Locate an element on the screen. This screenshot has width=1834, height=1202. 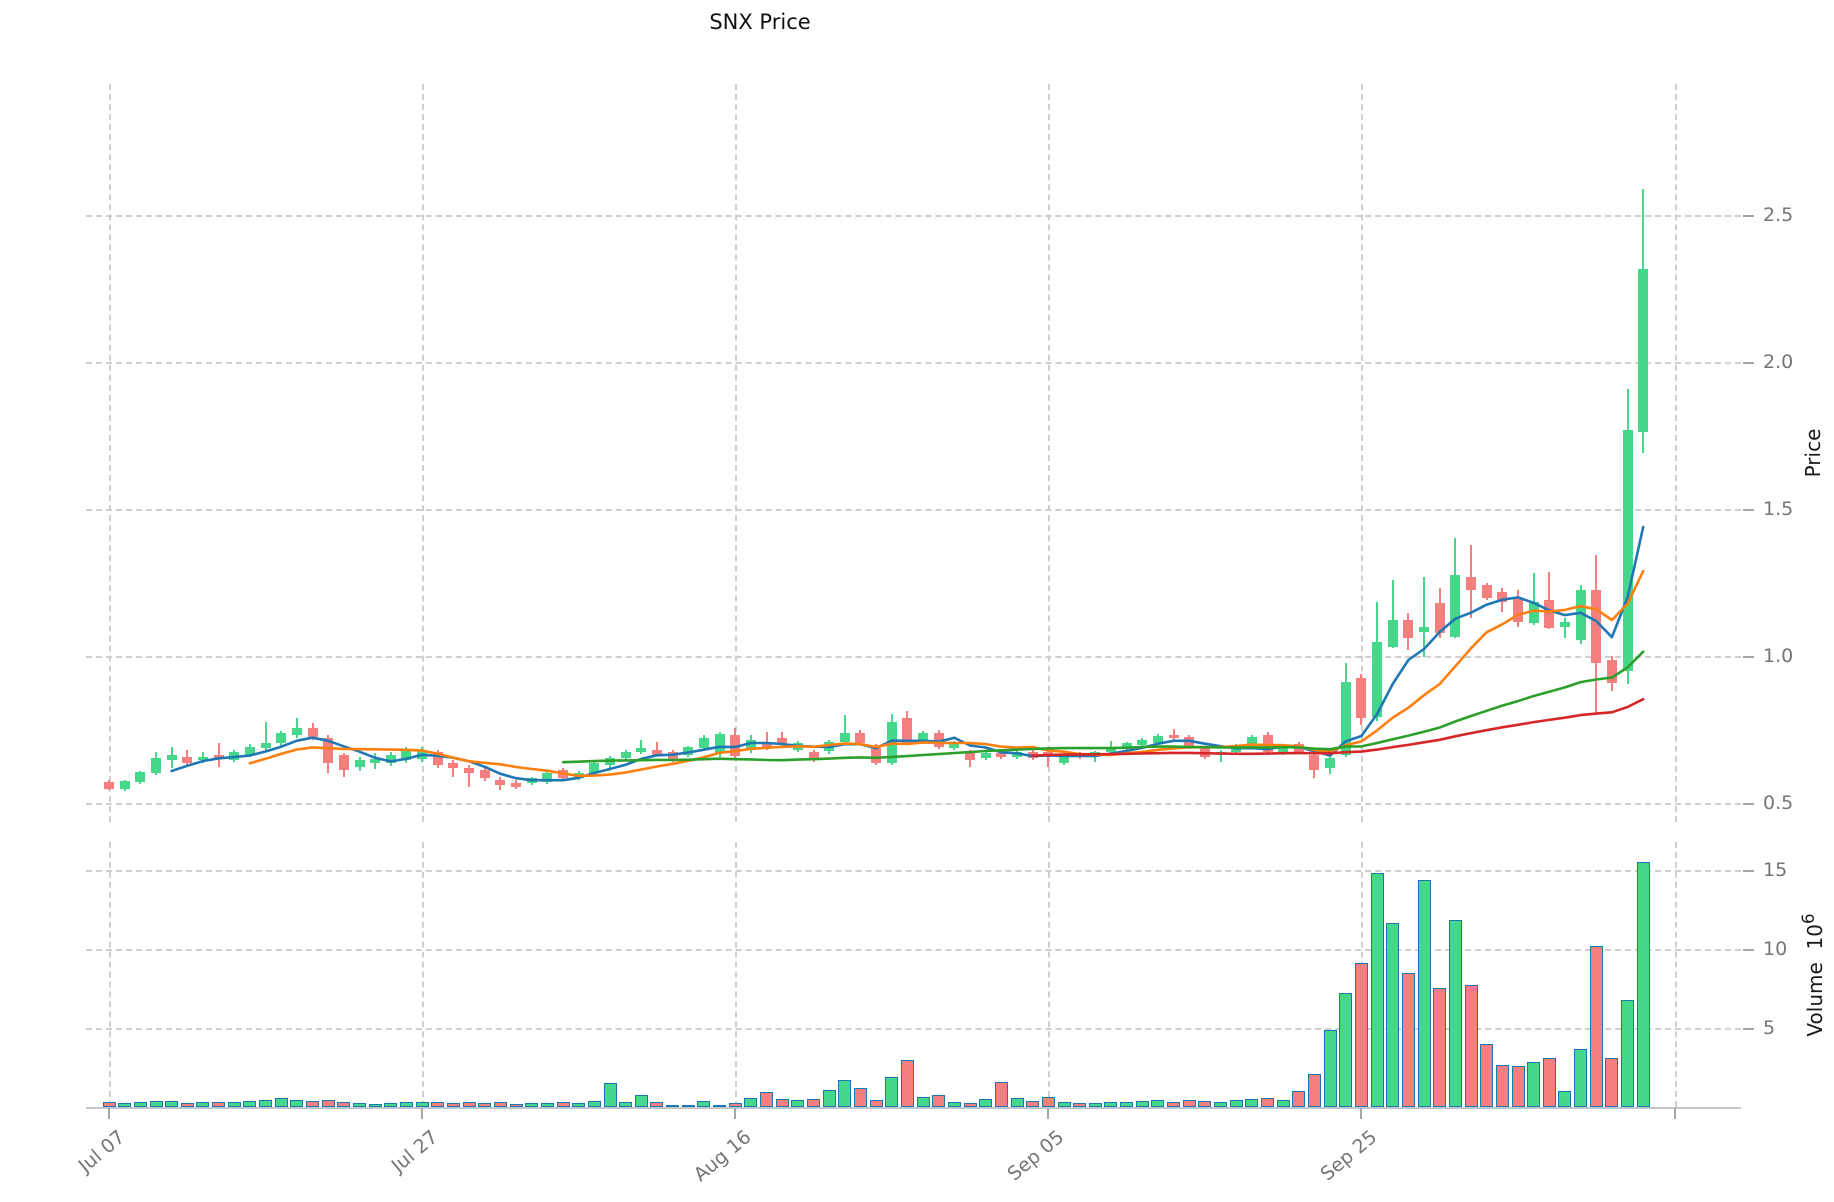
x-axis-spine is located at coordinates (913, 1108).